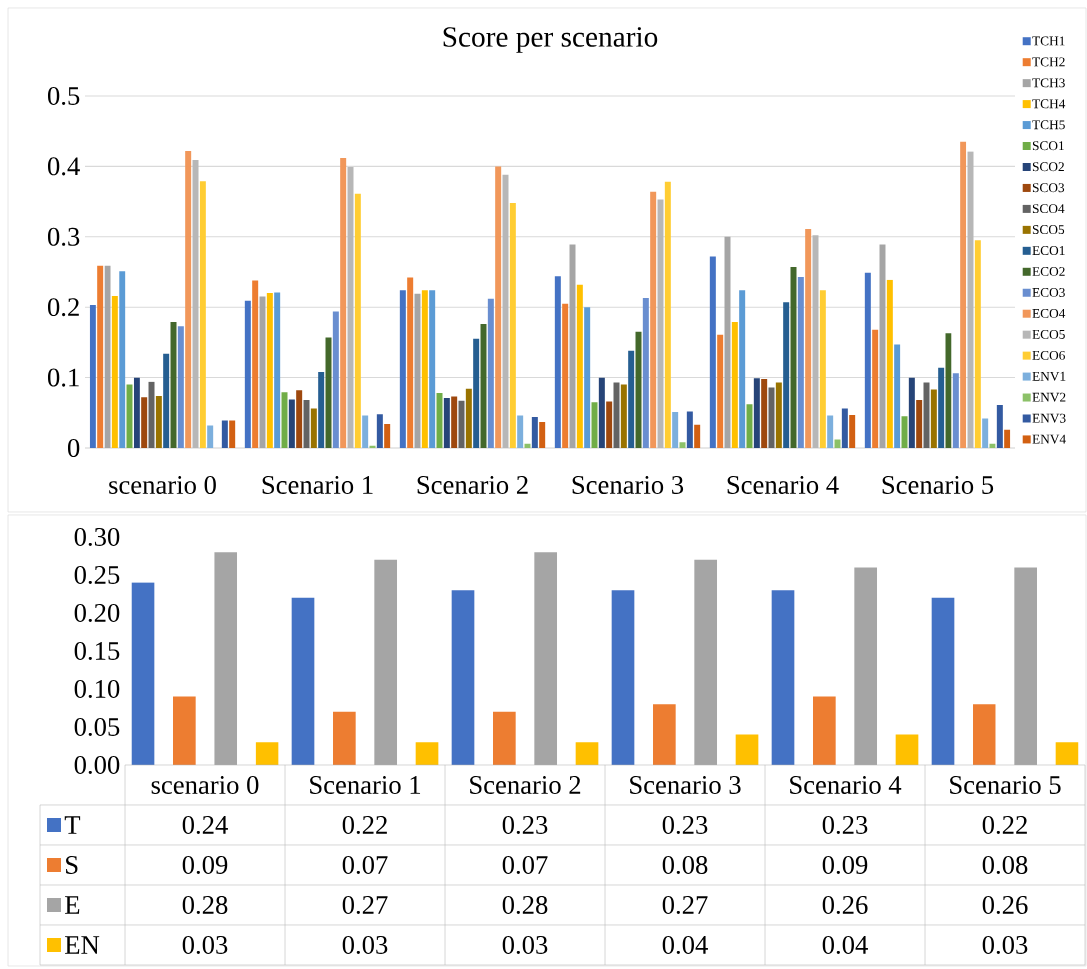  What do you see at coordinates (550, 40) in the screenshot?
I see `chart-title: Score per scenario` at bounding box center [550, 40].